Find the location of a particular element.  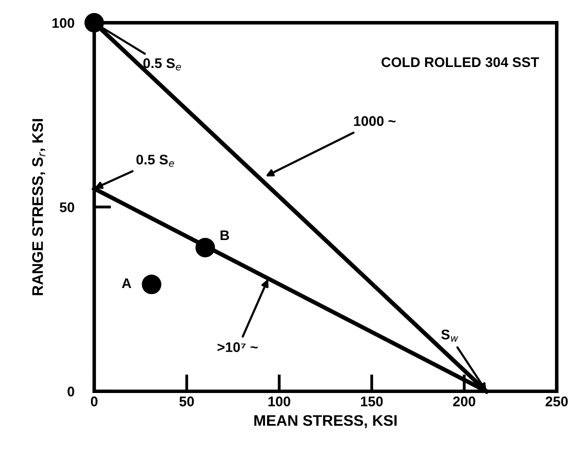

x-tick-label: 150 is located at coordinates (372, 401).